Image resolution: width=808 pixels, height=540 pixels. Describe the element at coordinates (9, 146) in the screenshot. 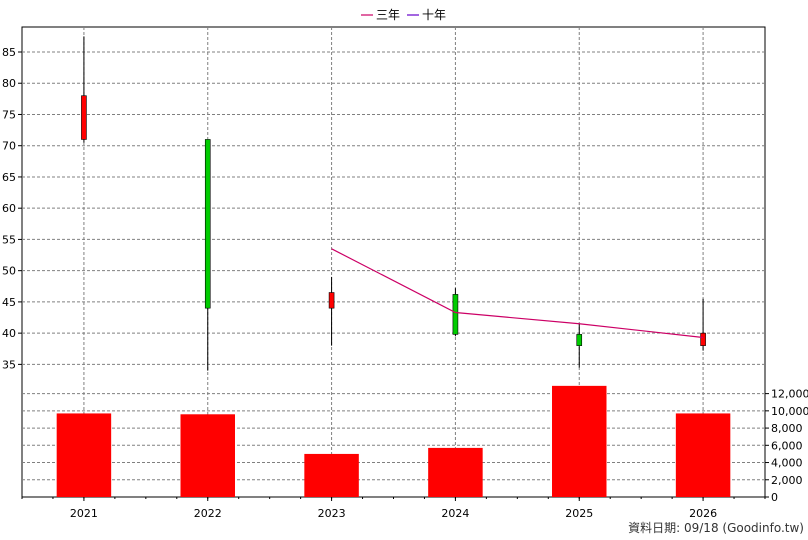

I see `price-tick-label: 70` at that location.